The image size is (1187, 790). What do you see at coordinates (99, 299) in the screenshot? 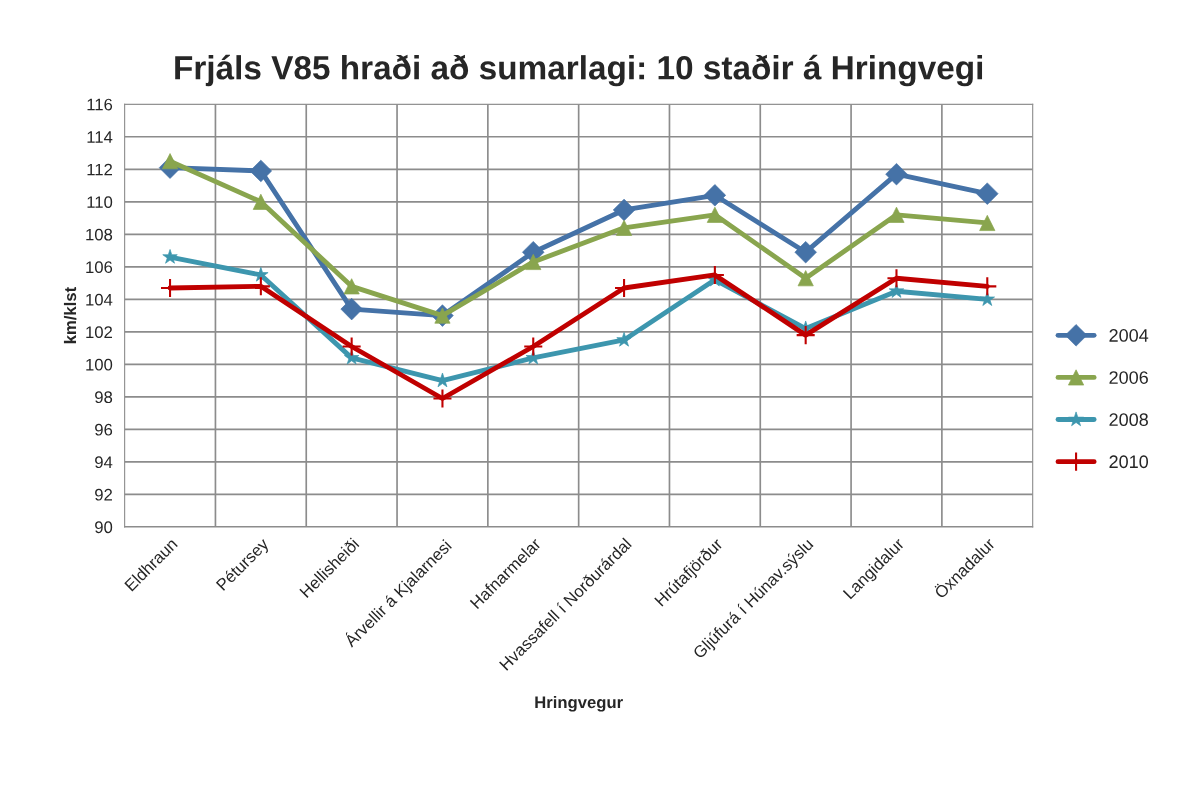
I see `y-tick-label: 104` at bounding box center [99, 299].